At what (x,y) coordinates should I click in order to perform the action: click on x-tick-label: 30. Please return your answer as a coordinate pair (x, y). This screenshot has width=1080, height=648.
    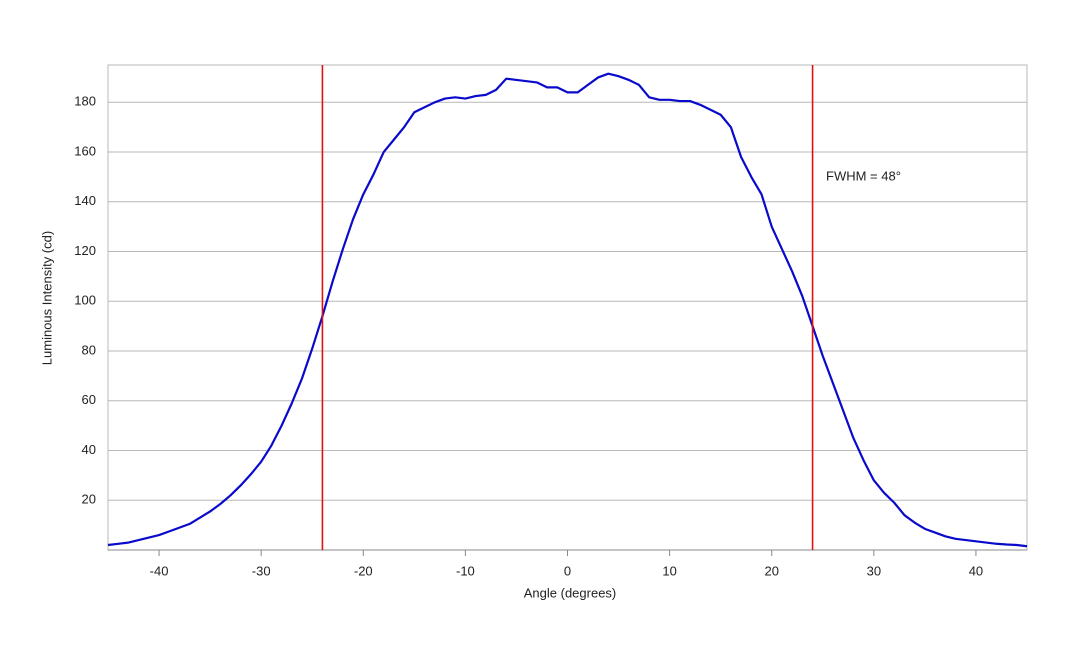
    Looking at the image, I should click on (874, 570).